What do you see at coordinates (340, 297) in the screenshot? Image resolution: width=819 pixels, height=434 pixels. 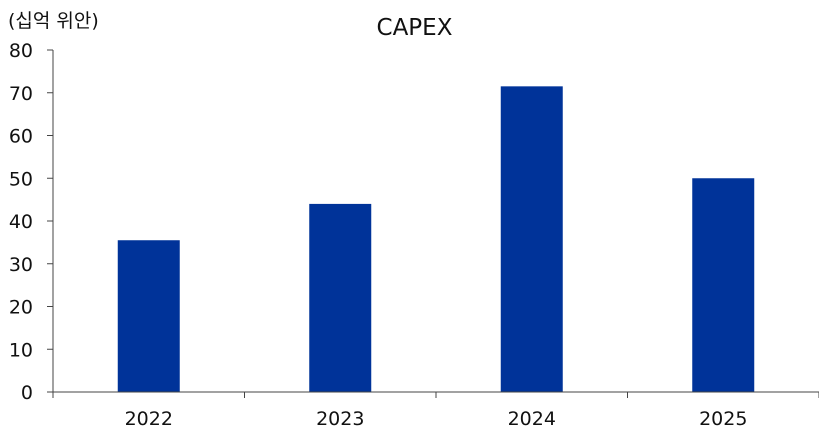 I see `bar-2023` at bounding box center [340, 297].